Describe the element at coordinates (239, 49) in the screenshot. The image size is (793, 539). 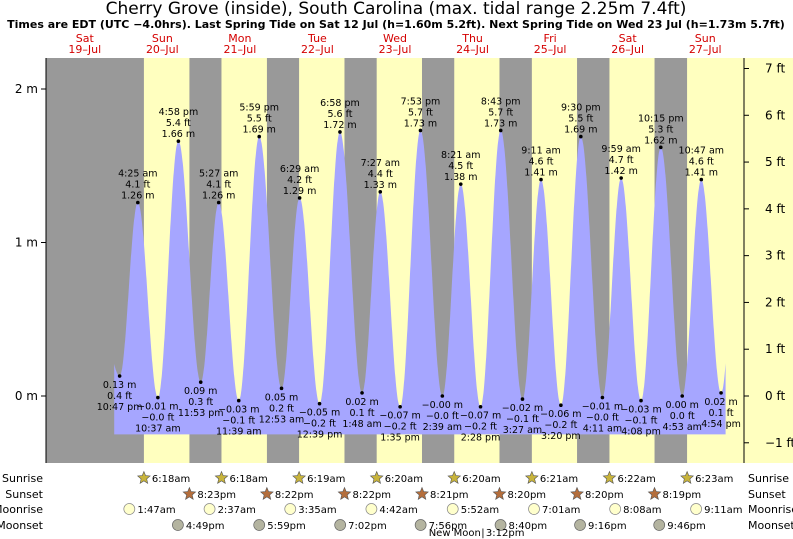
I see `day-label-date: 21–Jul` at that location.